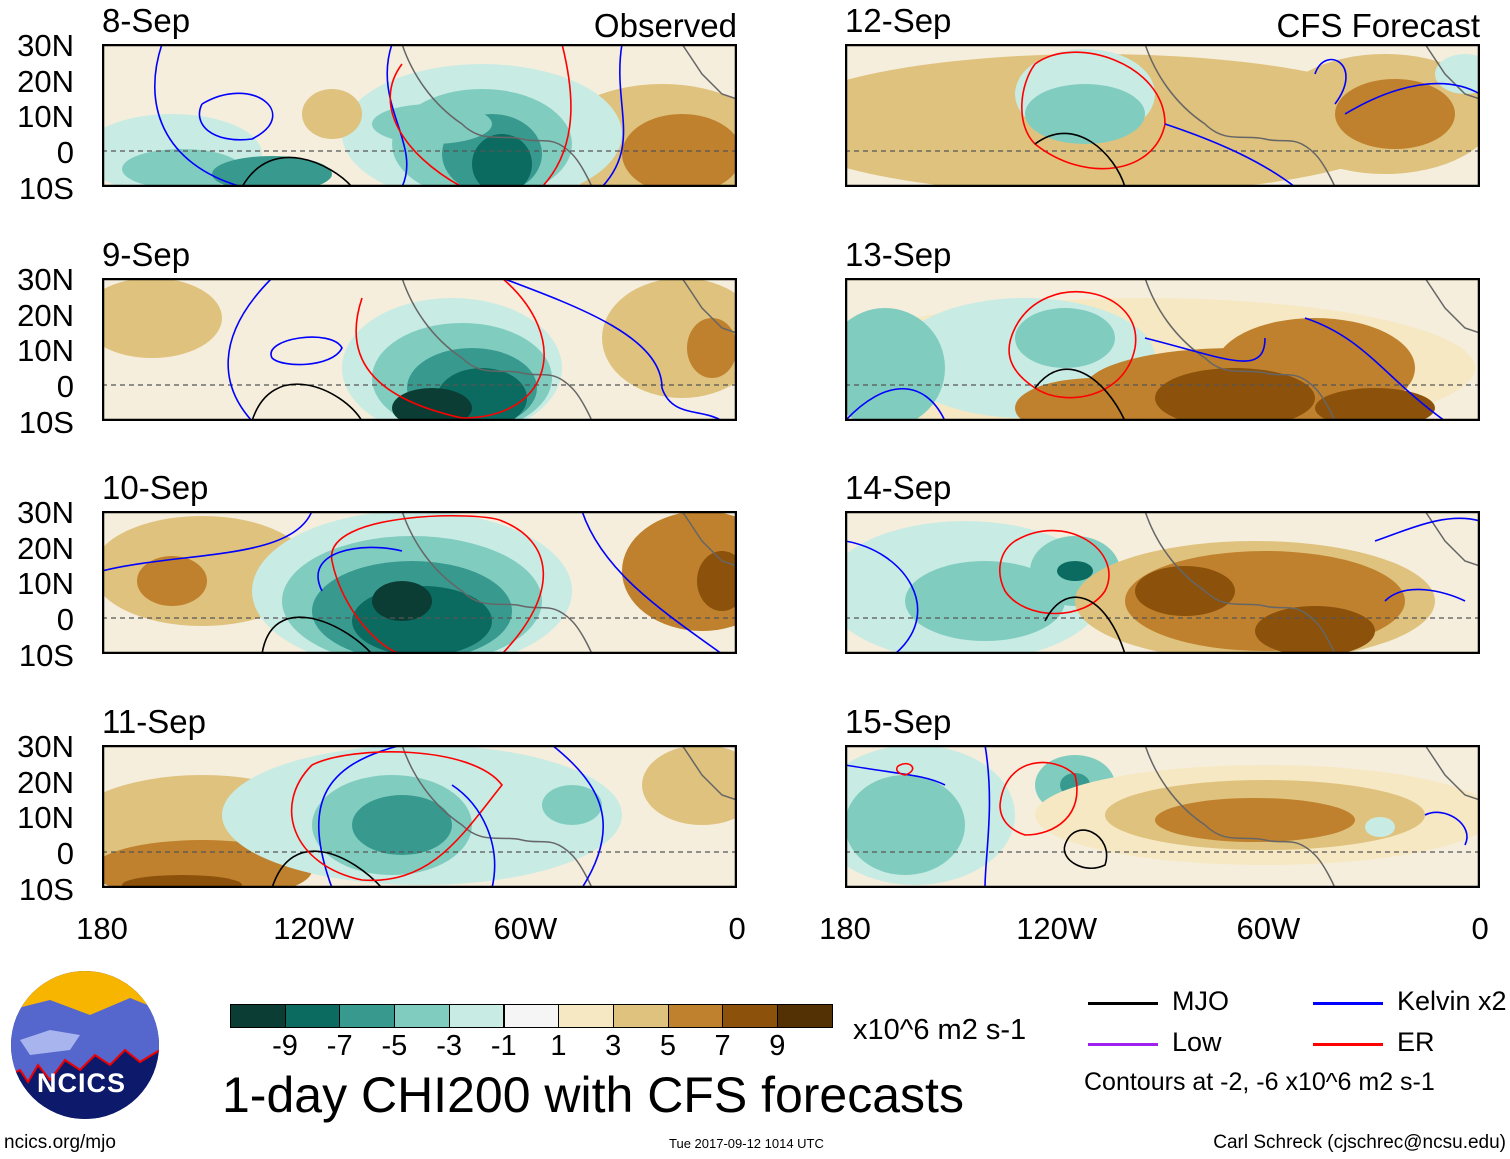 The image size is (1510, 1159). What do you see at coordinates (613, 1046) in the screenshot?
I see `colorbar-label: 3` at bounding box center [613, 1046].